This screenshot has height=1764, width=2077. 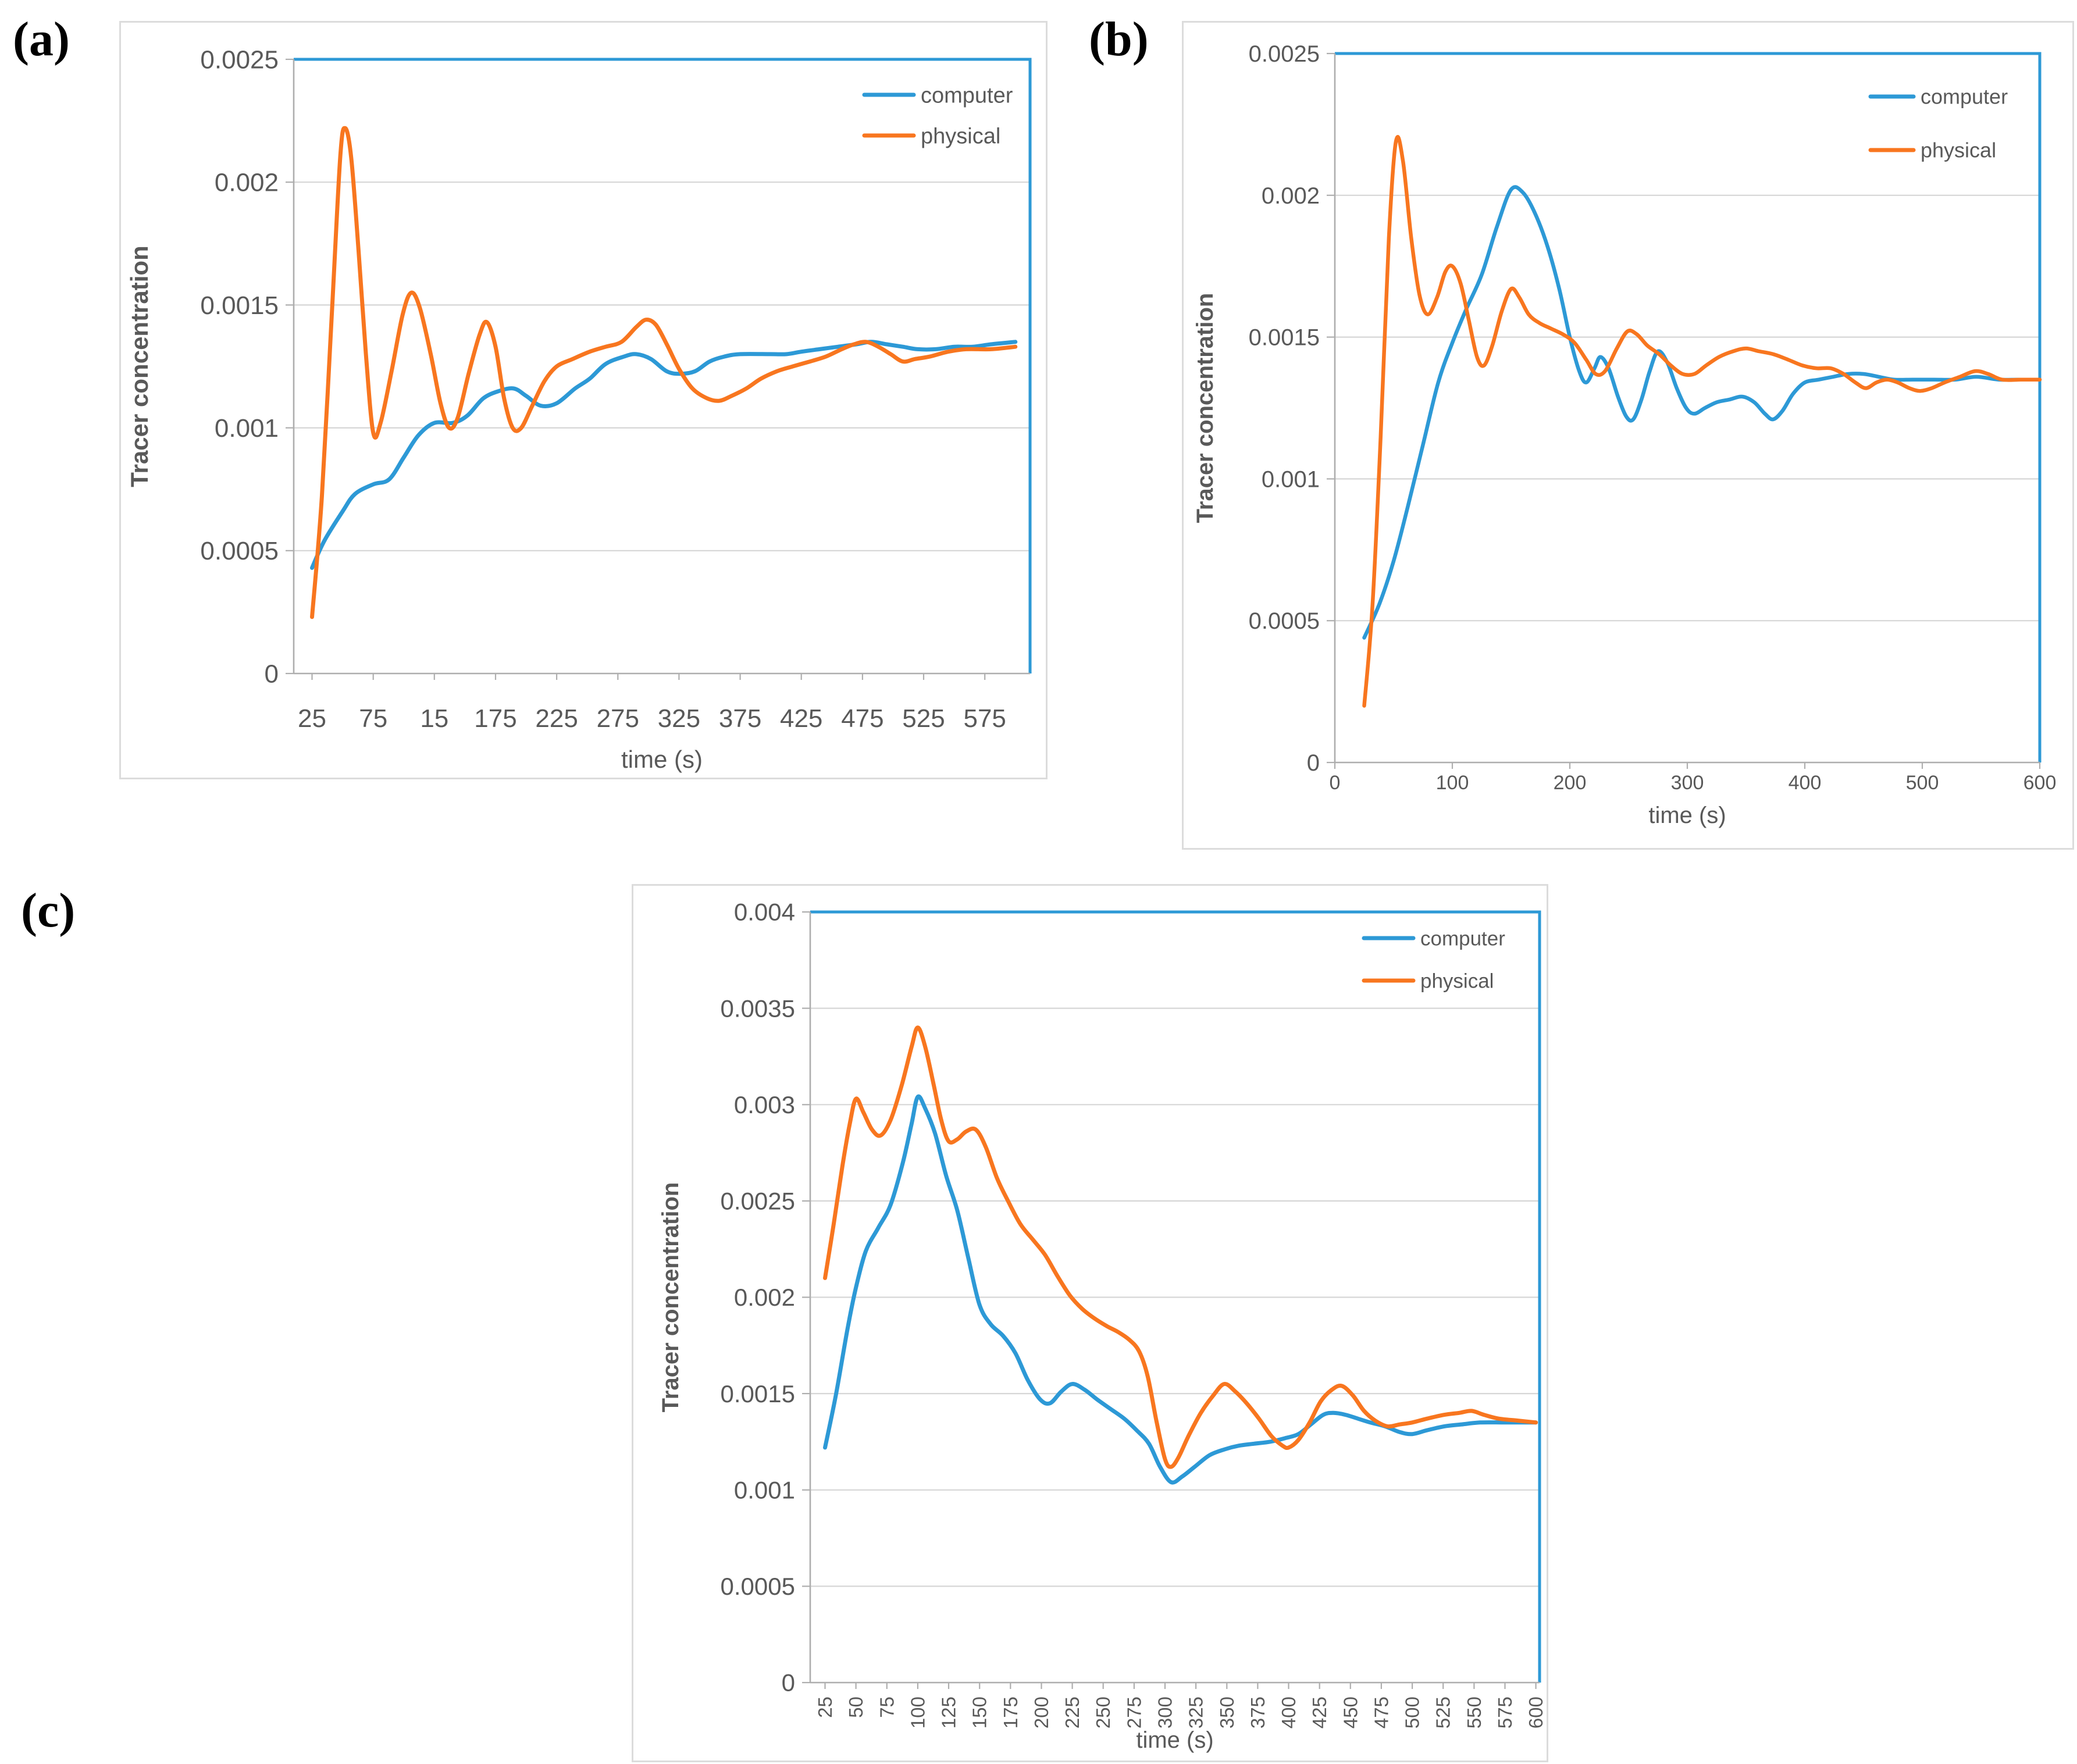 What do you see at coordinates (434, 718) in the screenshot?
I see `x-tick-label: 15` at bounding box center [434, 718].